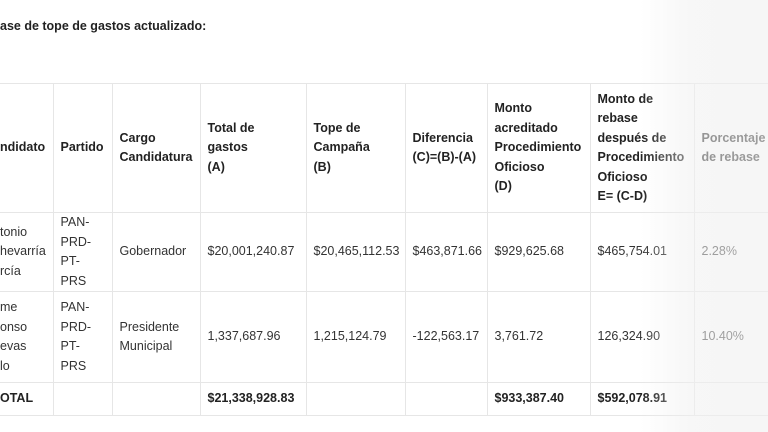 The width and height of the screenshot is (768, 432). I want to click on cell: $20,465,112.53, so click(355, 252).